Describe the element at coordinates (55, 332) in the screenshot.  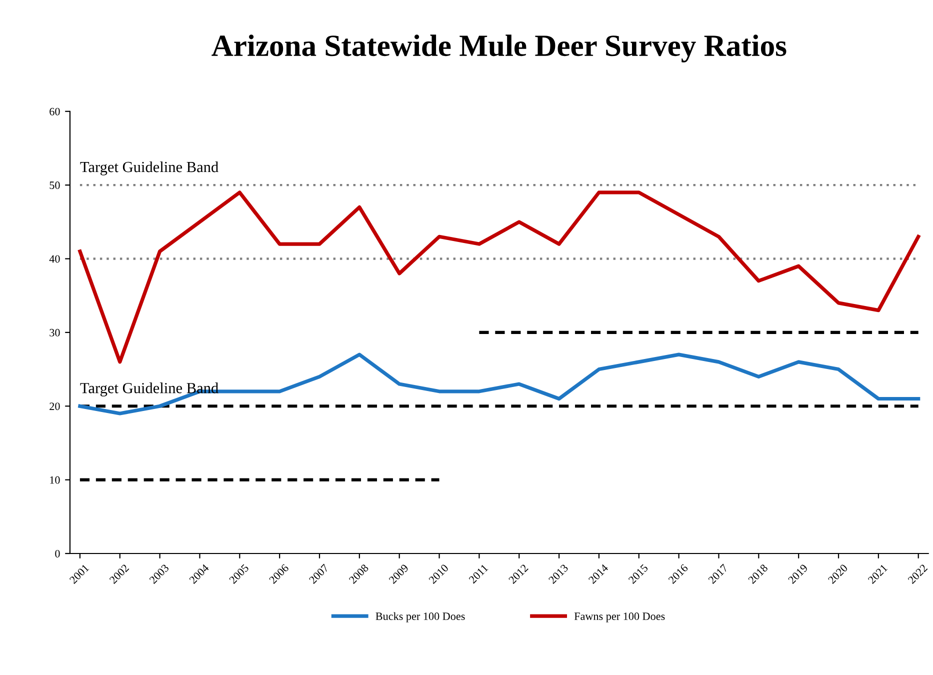
I see `y-tick-label: 30` at that location.